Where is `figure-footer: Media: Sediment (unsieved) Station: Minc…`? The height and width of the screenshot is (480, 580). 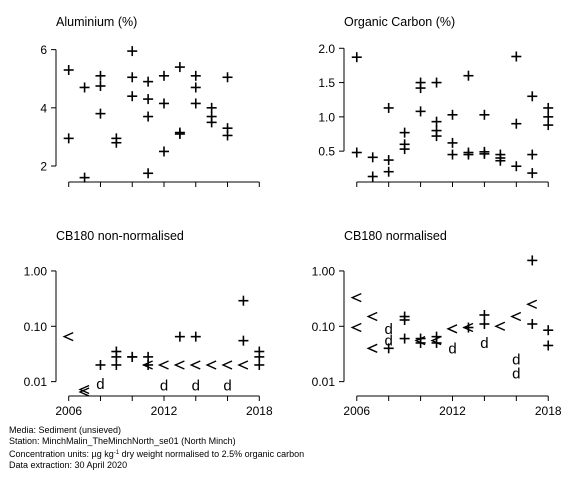 figure-footer: Media: Sediment (unsieved) Station: Minc… is located at coordinates (156, 448).